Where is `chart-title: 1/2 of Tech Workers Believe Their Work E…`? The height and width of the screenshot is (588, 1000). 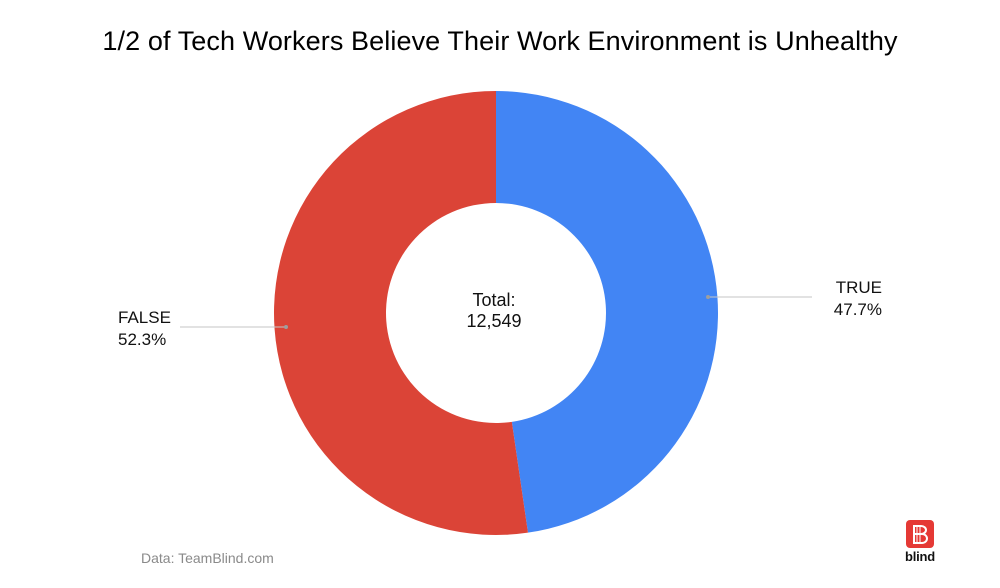 chart-title: 1/2 of Tech Workers Believe Their Work E… is located at coordinates (500, 41).